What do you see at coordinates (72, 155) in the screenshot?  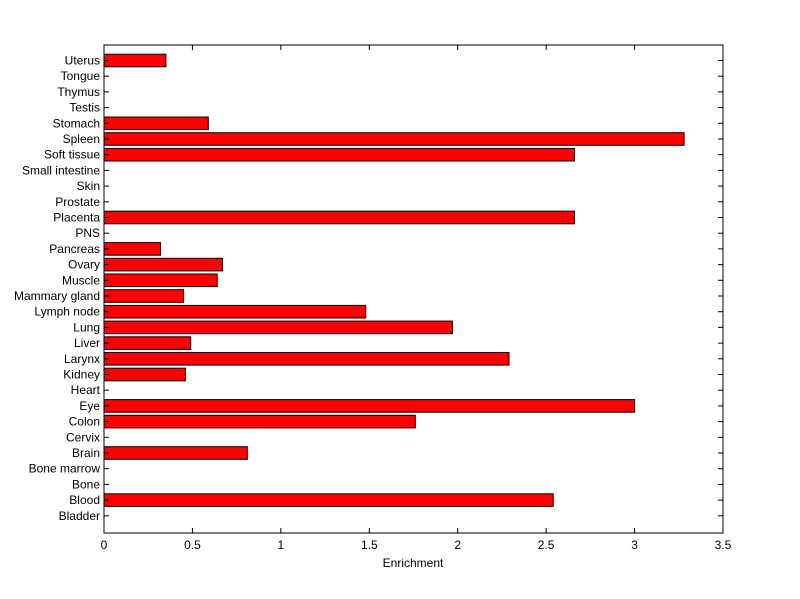 I see `y-tick-label: Soft tissue` at bounding box center [72, 155].